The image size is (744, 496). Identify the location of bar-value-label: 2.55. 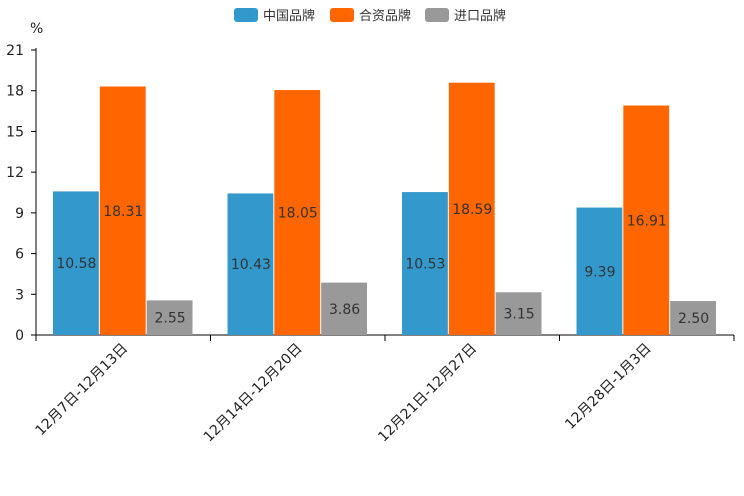
(169, 319).